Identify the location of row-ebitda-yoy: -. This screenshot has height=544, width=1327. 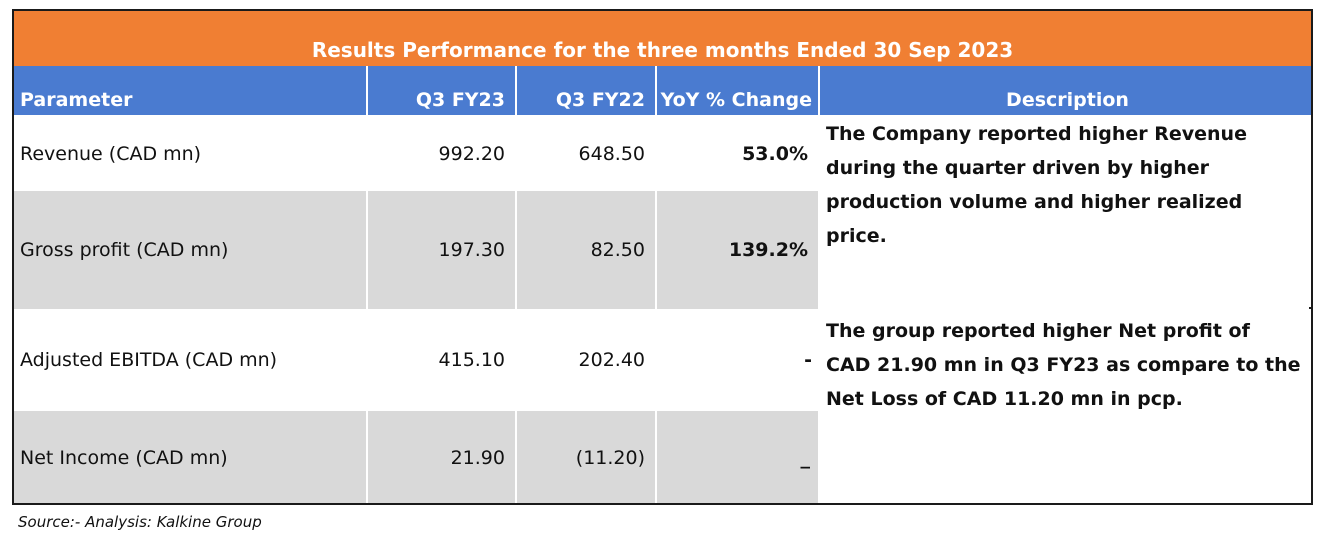
(808, 360).